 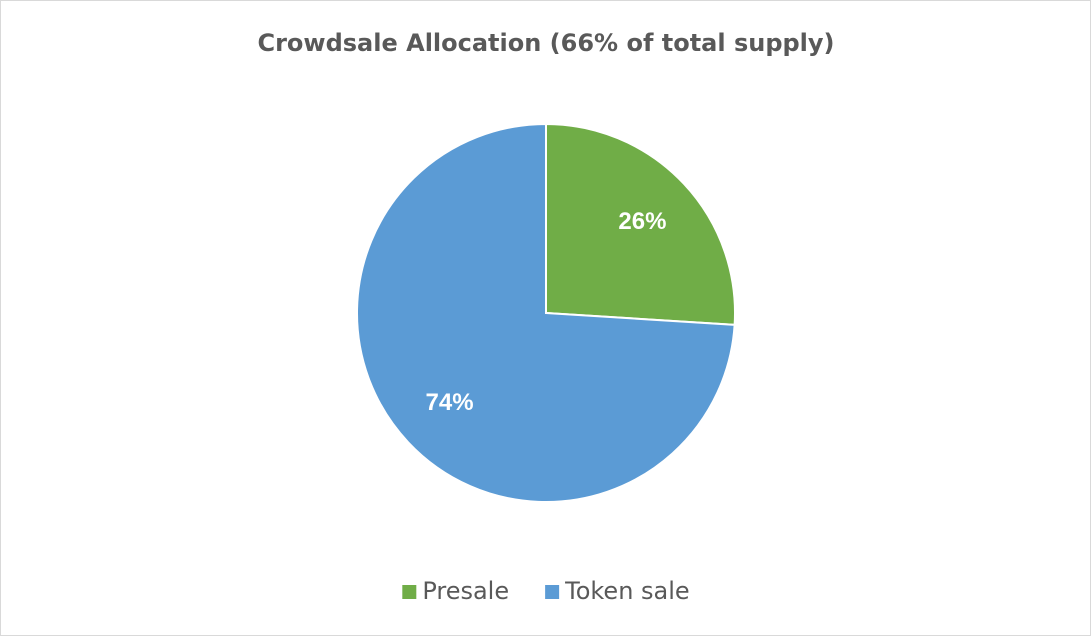 What do you see at coordinates (627, 591) in the screenshot?
I see `legend-label: Token sale` at bounding box center [627, 591].